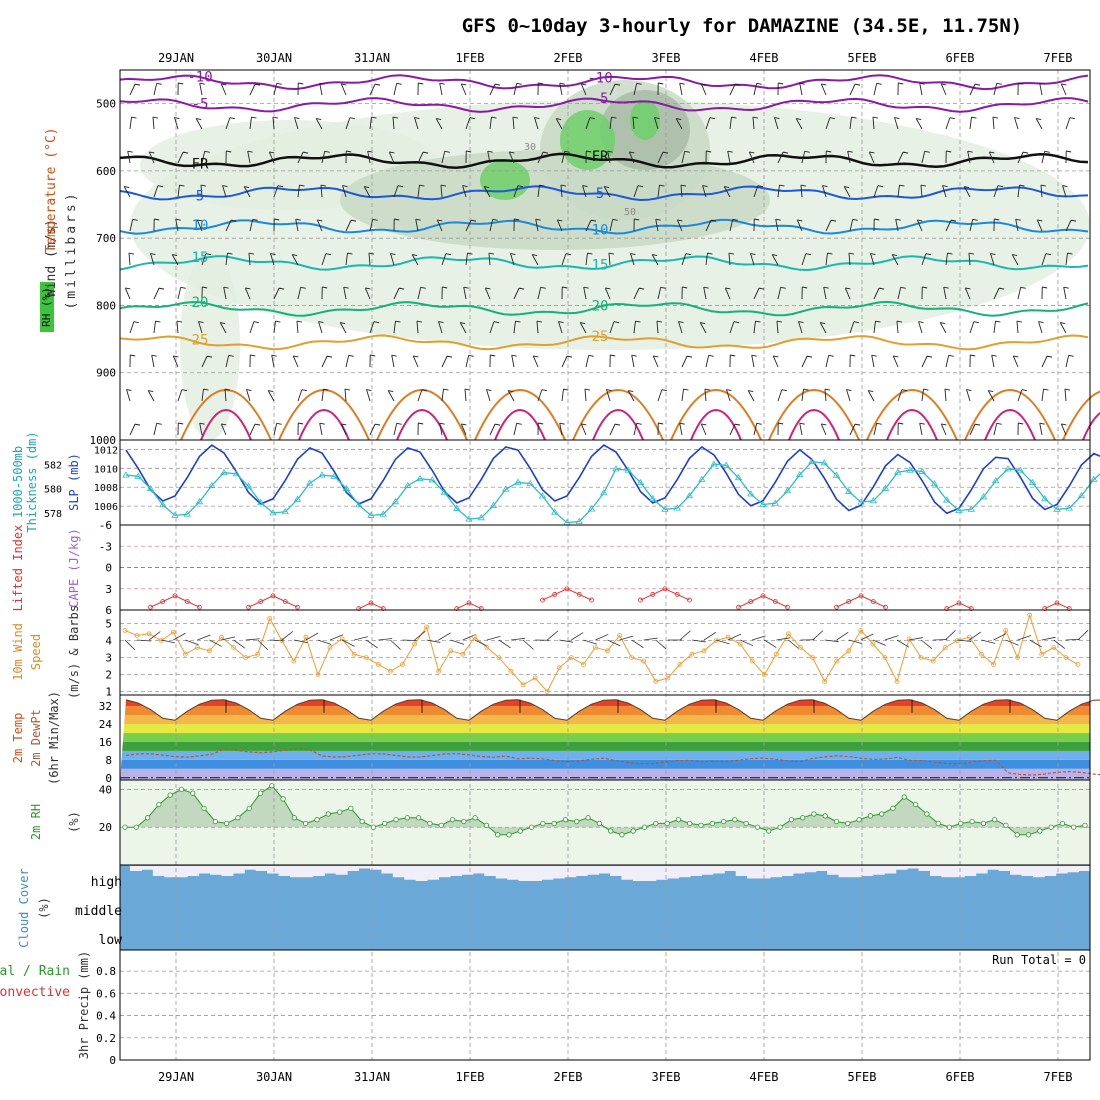 This screenshot has width=1100, height=1100. What do you see at coordinates (469, 606) in the screenshot?
I see `lifted-index-line` at bounding box center [469, 606].